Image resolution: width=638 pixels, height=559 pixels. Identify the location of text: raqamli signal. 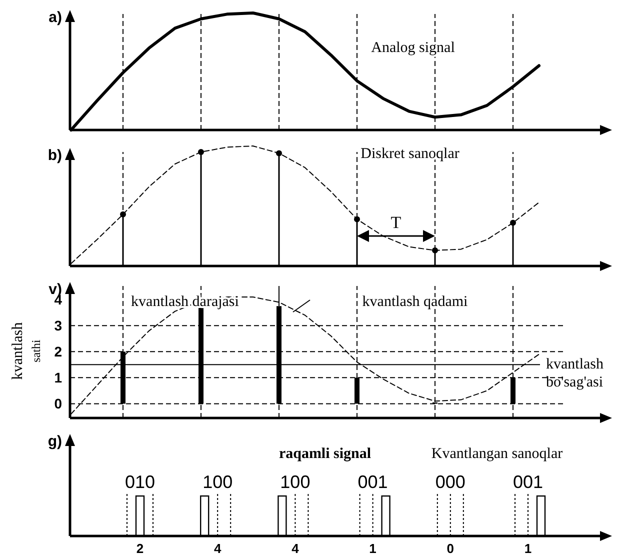
(325, 454).